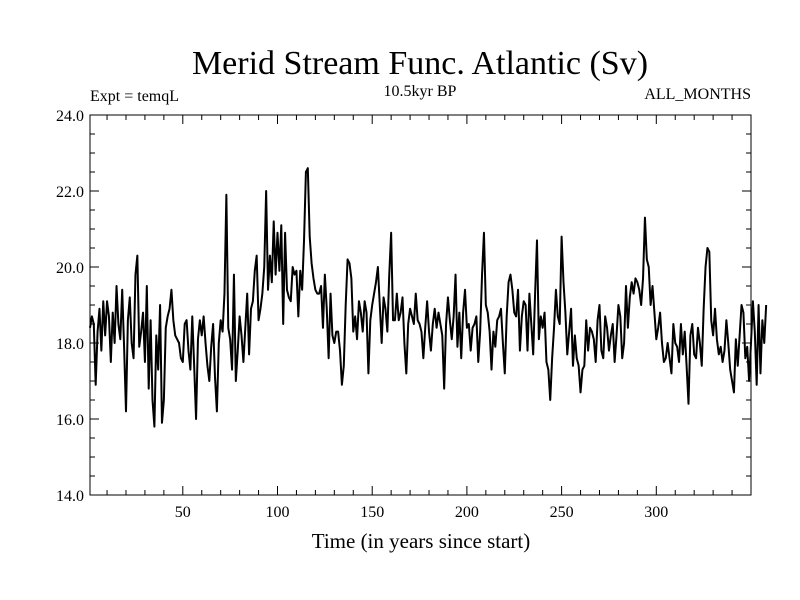 The height and width of the screenshot is (600, 800). I want to click on y-tick-label: 24.0, so click(70, 116).